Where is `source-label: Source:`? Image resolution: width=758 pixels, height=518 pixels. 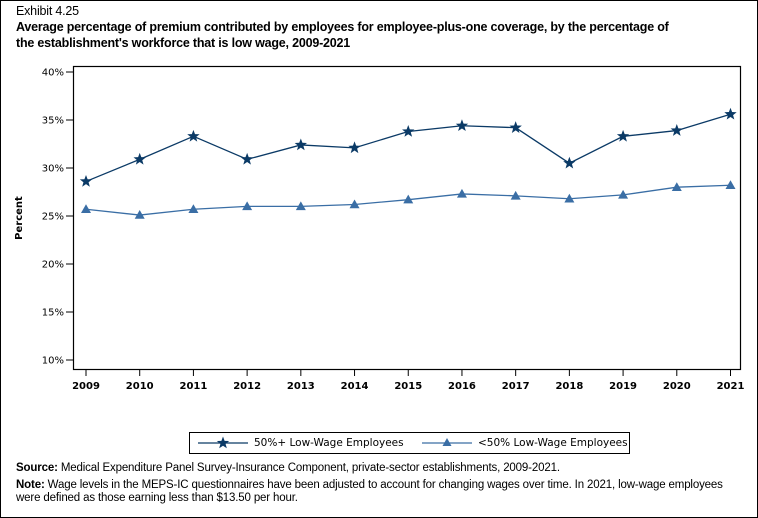
source-label: Source: is located at coordinates (37, 468).